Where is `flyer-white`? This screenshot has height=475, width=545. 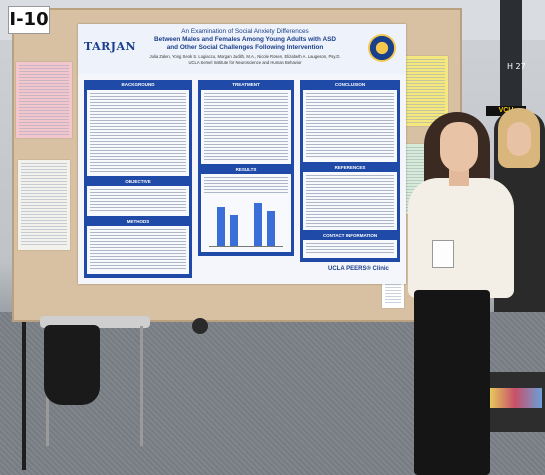
flyer-white is located at coordinates (44, 205).